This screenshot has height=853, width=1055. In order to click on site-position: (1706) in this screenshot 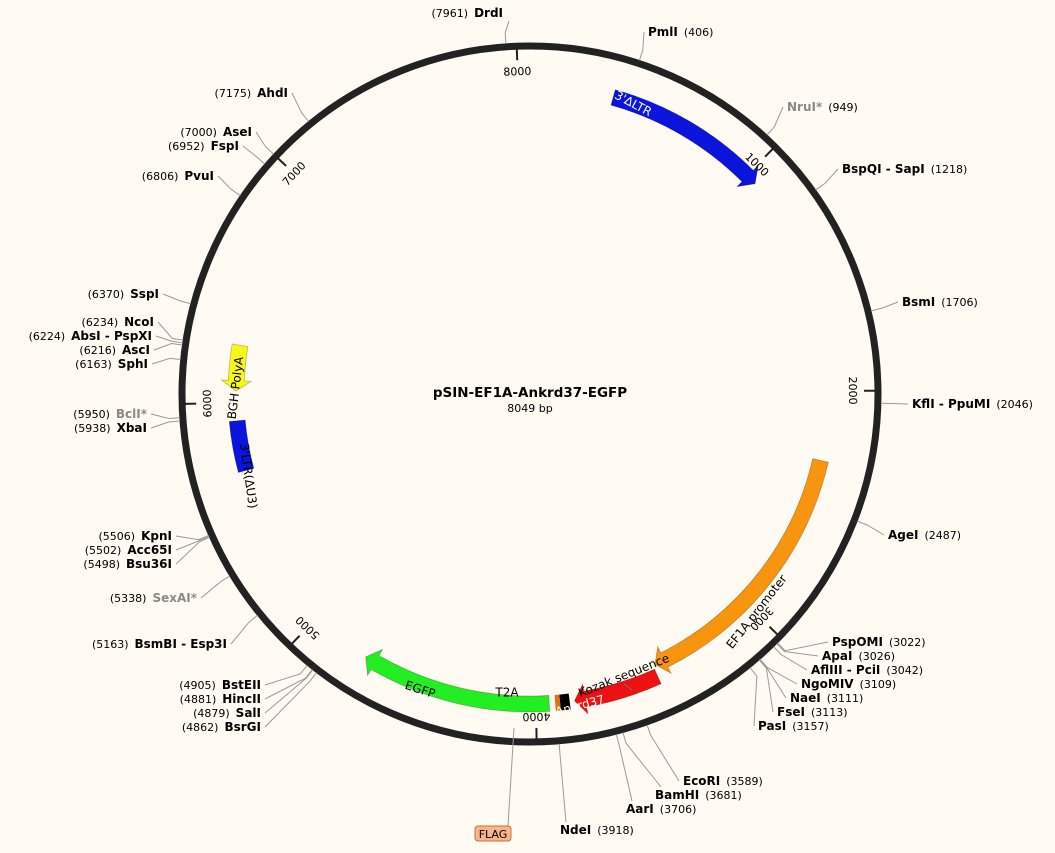, I will do `click(959, 302)`.